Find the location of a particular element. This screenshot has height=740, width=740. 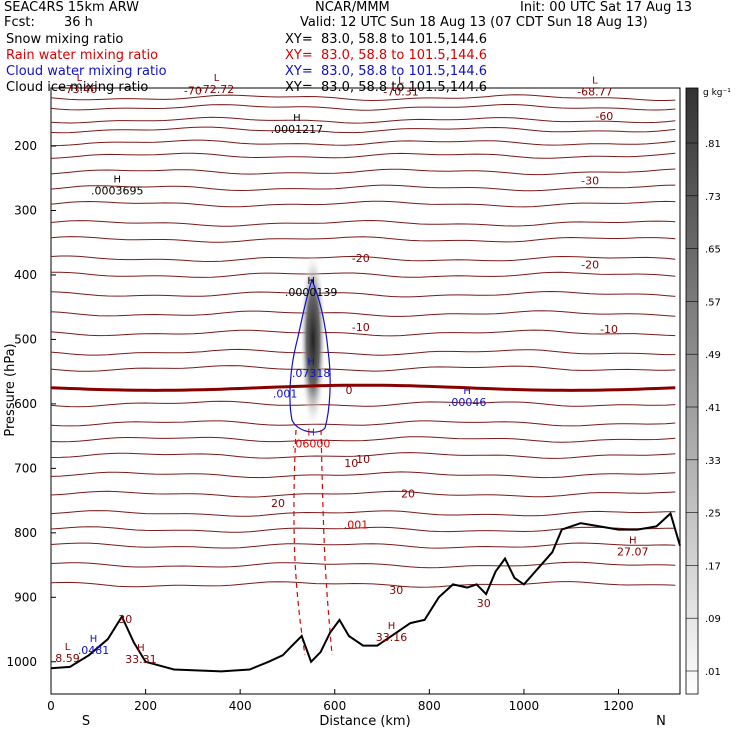

colorbar-tick-label: .49 is located at coordinates (713, 355).